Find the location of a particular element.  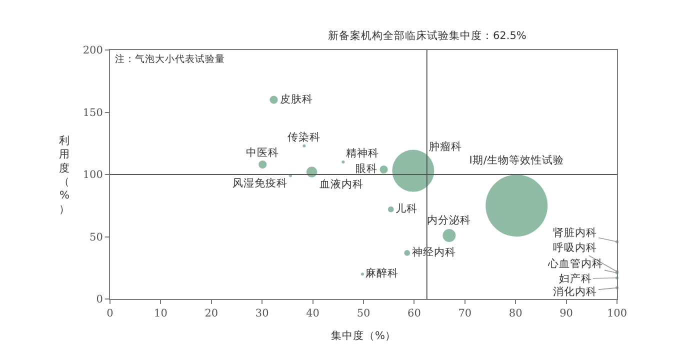

y-axis-title: 利用度（%） is located at coordinates (64, 175).